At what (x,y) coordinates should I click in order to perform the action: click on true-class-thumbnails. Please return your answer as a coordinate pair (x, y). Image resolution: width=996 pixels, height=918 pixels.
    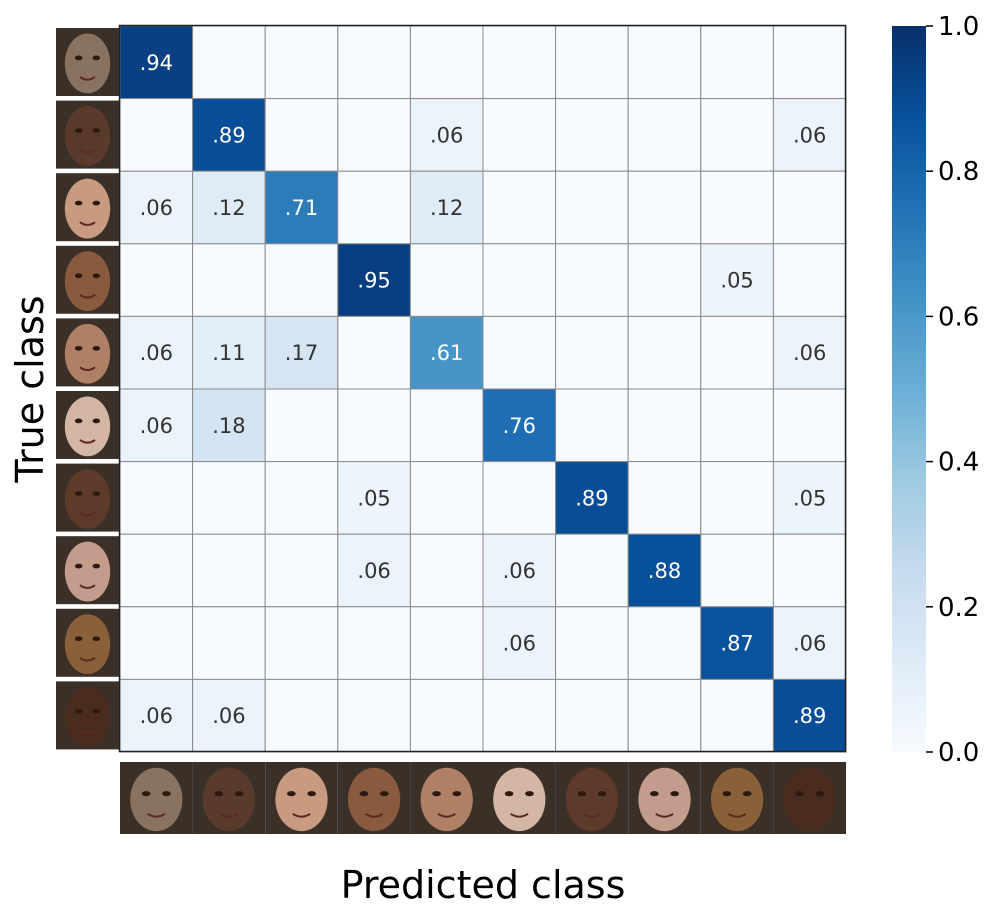
    Looking at the image, I should click on (87, 389).